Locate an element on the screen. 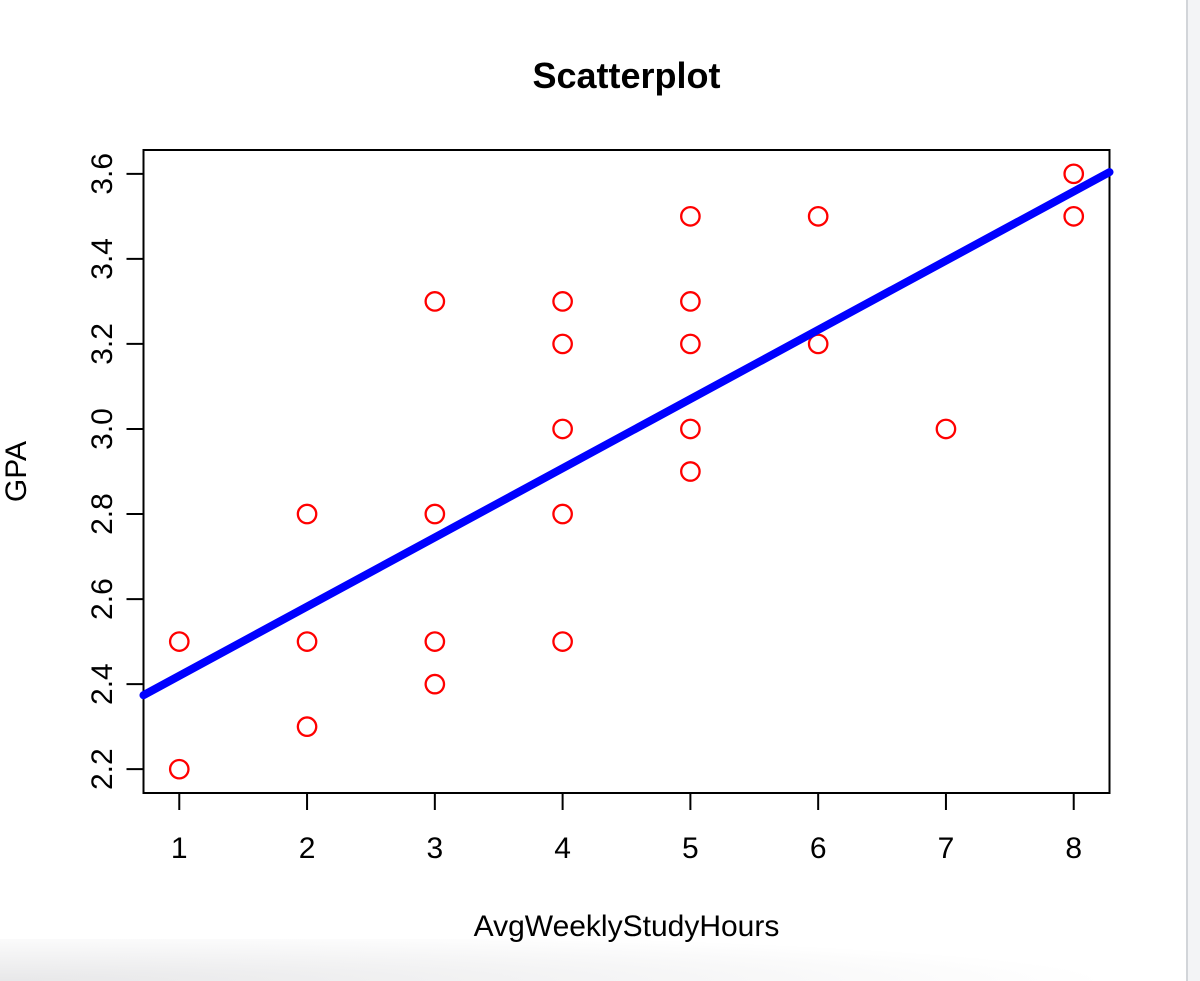  x-axis-tick-label: 7 is located at coordinates (946, 848).